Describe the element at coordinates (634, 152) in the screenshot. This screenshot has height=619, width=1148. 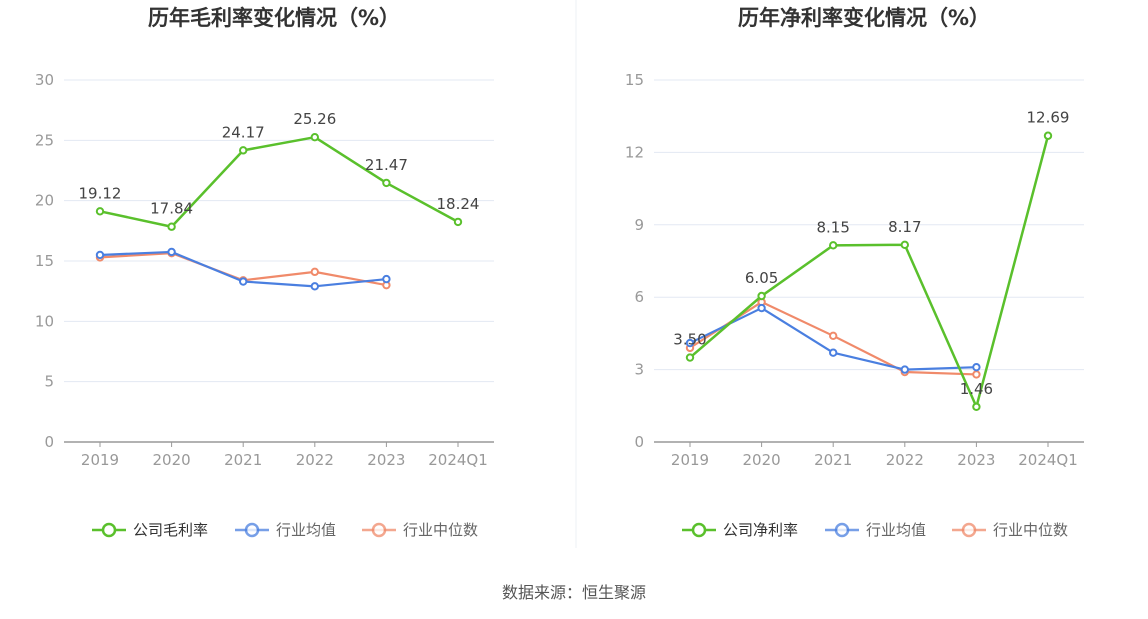
I see `y-tick-label: 12` at that location.